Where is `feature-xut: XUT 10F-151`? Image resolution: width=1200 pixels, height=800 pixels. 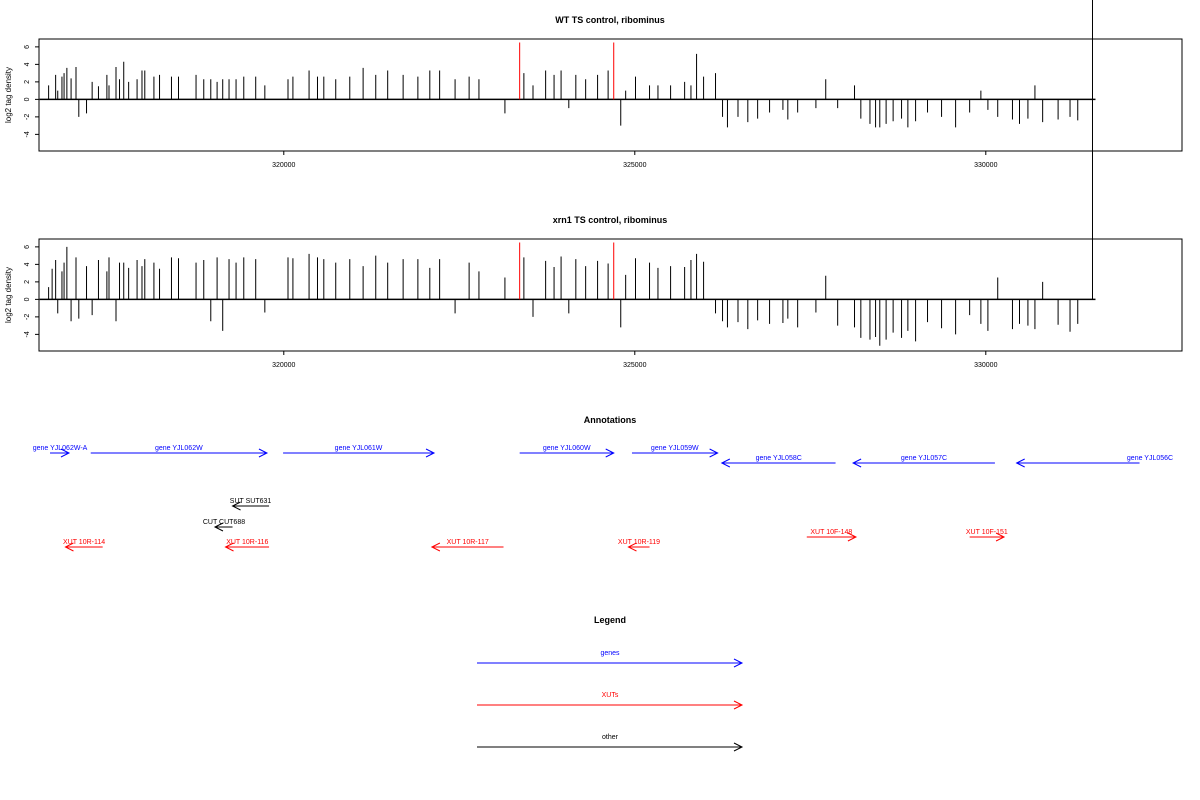 feature-xut: XUT 10F-151 is located at coordinates (987, 535).